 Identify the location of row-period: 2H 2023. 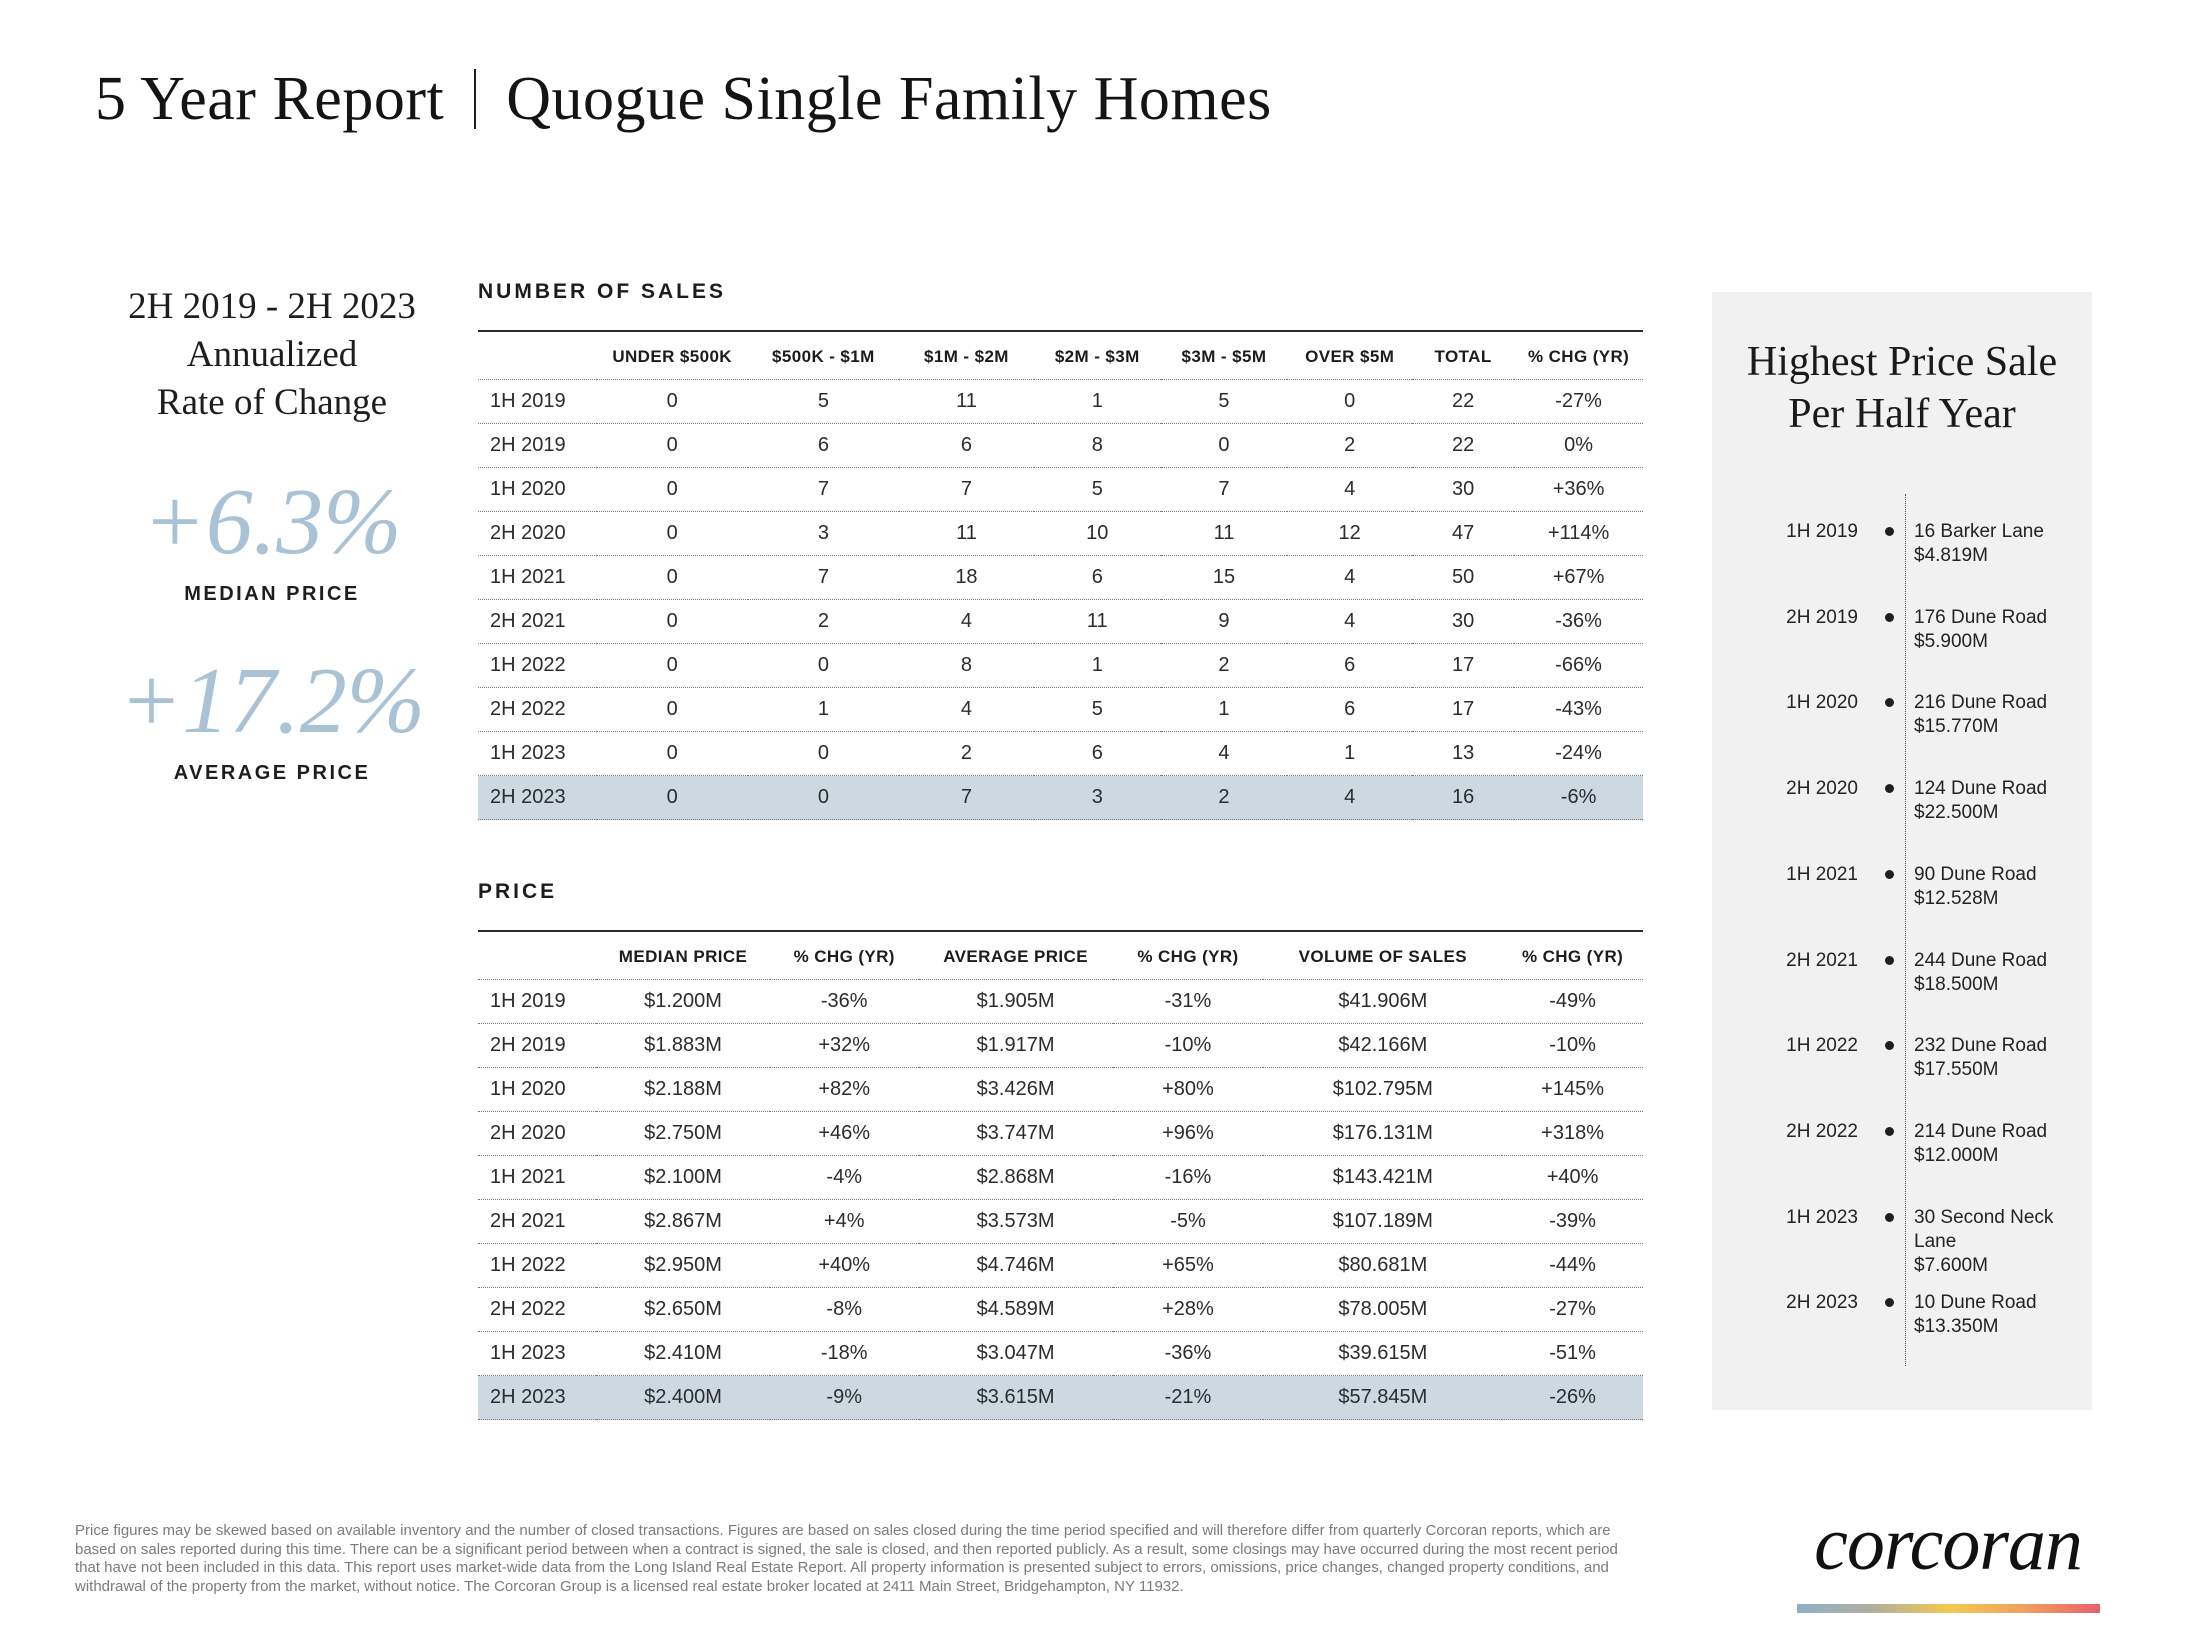
(537, 1397).